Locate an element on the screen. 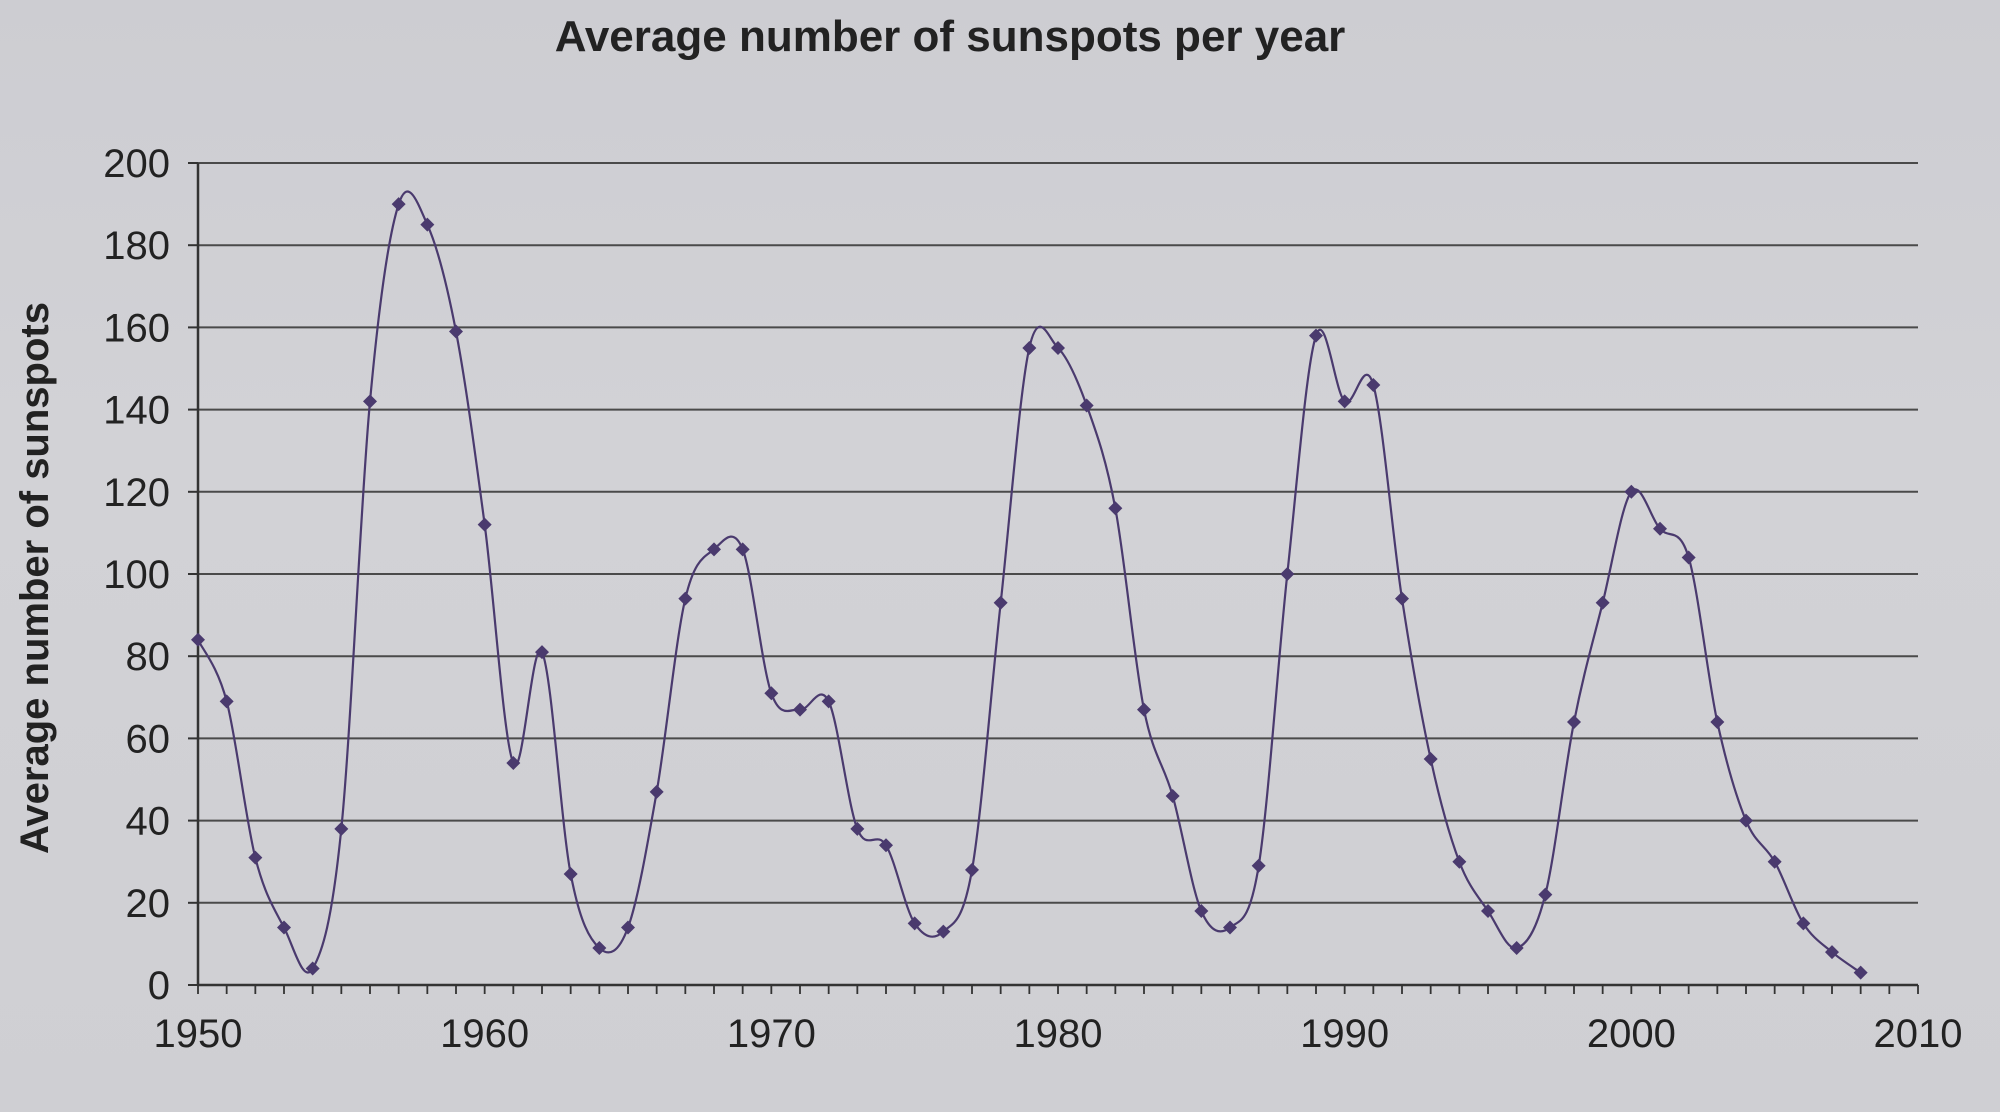  x-tick-label-1950: 1950 is located at coordinates (198, 1034).